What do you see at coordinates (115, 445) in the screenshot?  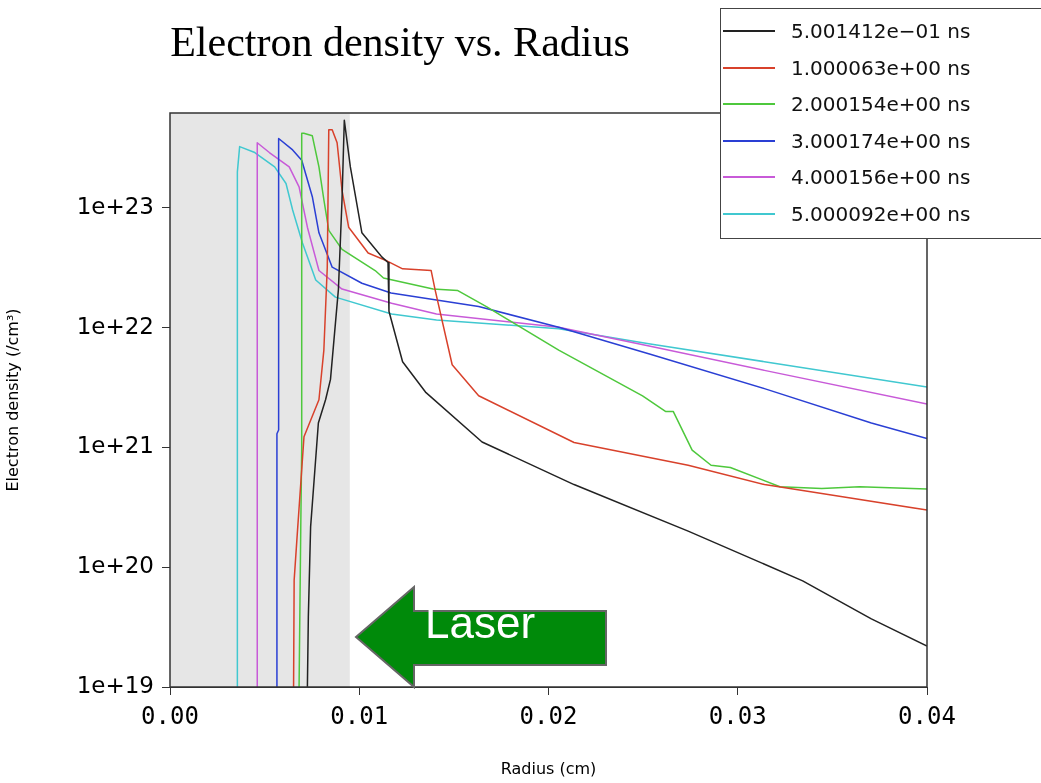 I see `y-tick-label: 1e+21` at bounding box center [115, 445].